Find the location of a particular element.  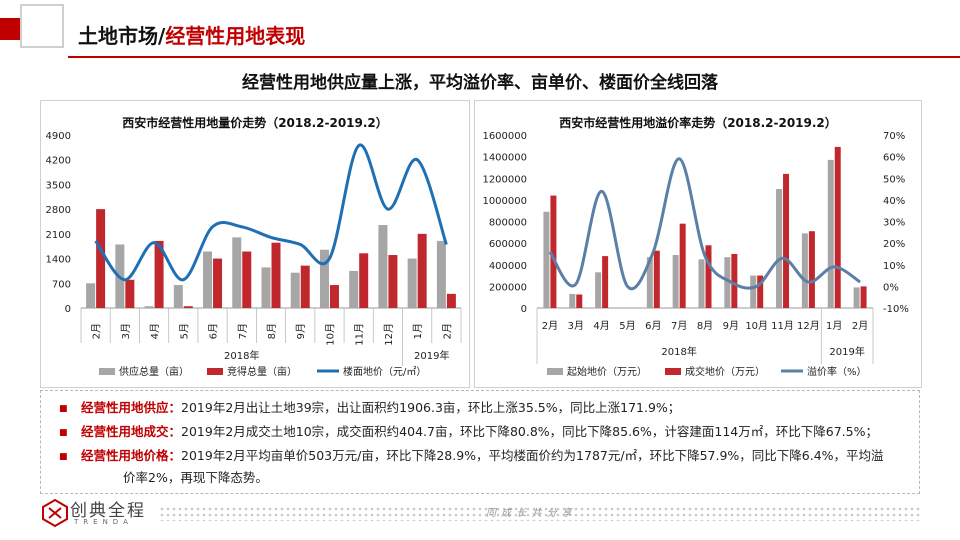

x-tick-label: 4月 is located at coordinates (601, 326).